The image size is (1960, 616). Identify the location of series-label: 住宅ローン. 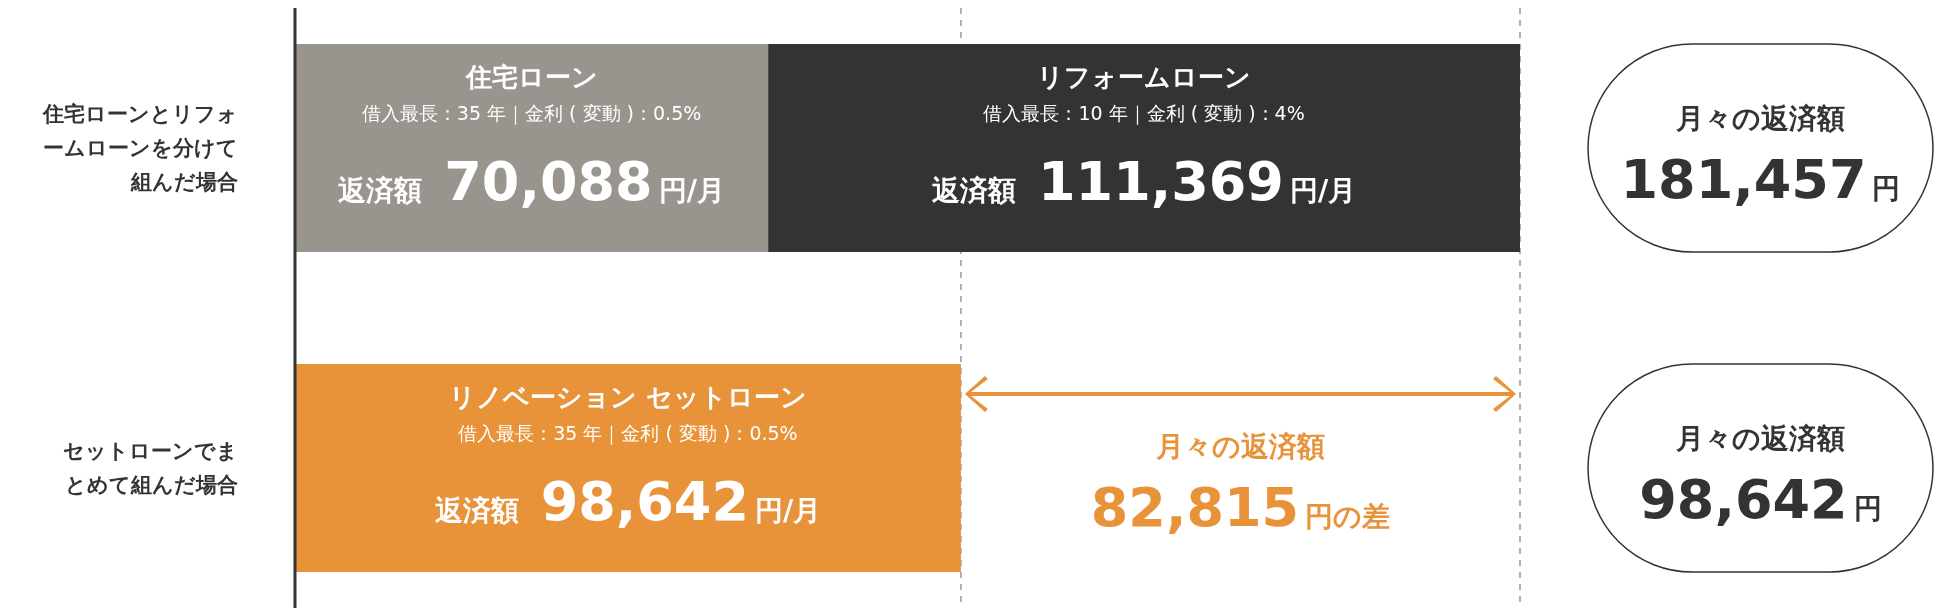
(531, 77).